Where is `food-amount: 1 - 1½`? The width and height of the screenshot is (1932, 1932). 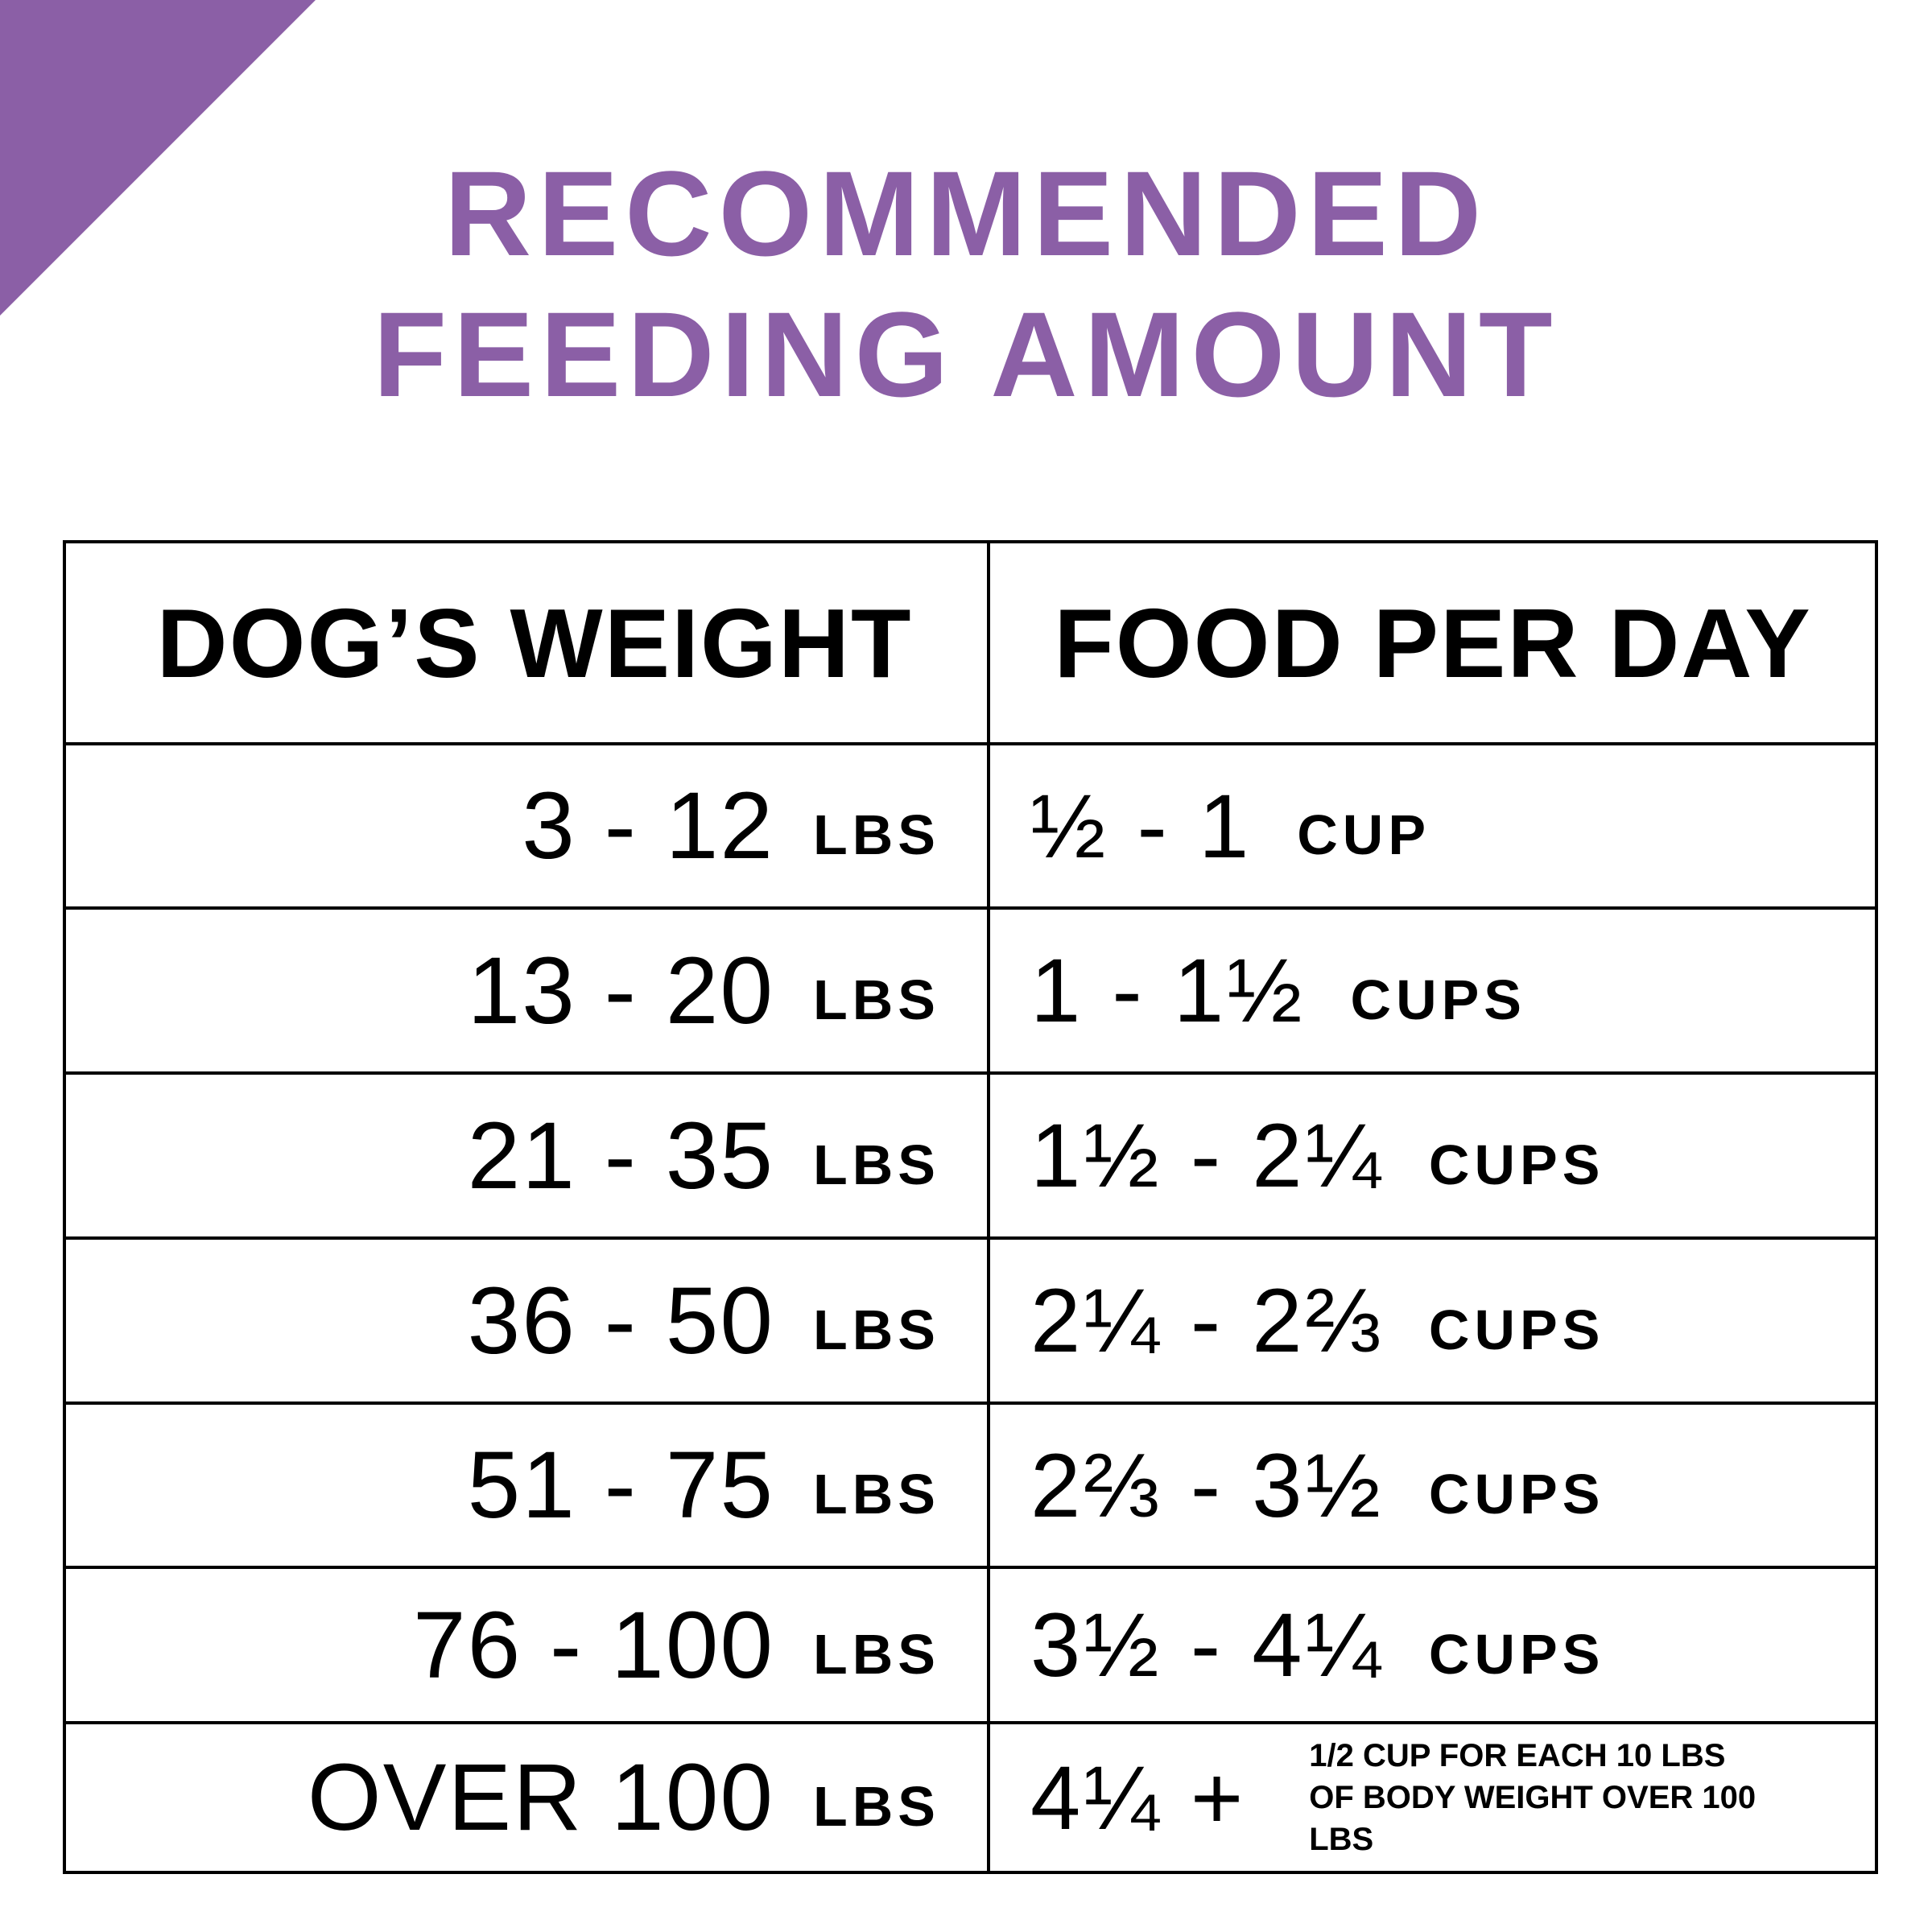
food-amount: 1 - 1½ is located at coordinates (1168, 990).